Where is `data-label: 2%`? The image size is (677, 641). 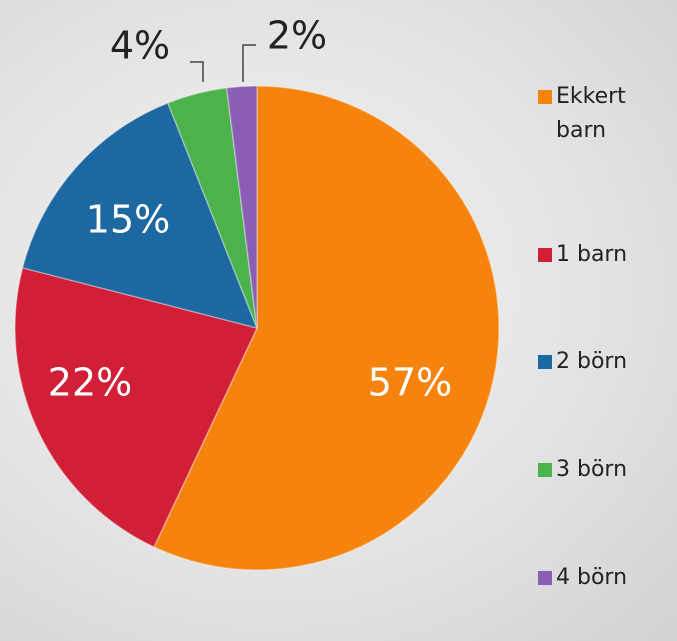
data-label: 2% is located at coordinates (297, 36).